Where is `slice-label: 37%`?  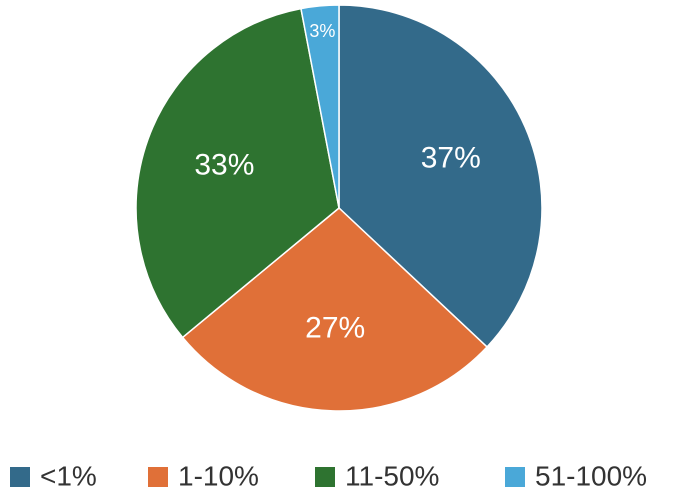
slice-label: 37% is located at coordinates (451, 158).